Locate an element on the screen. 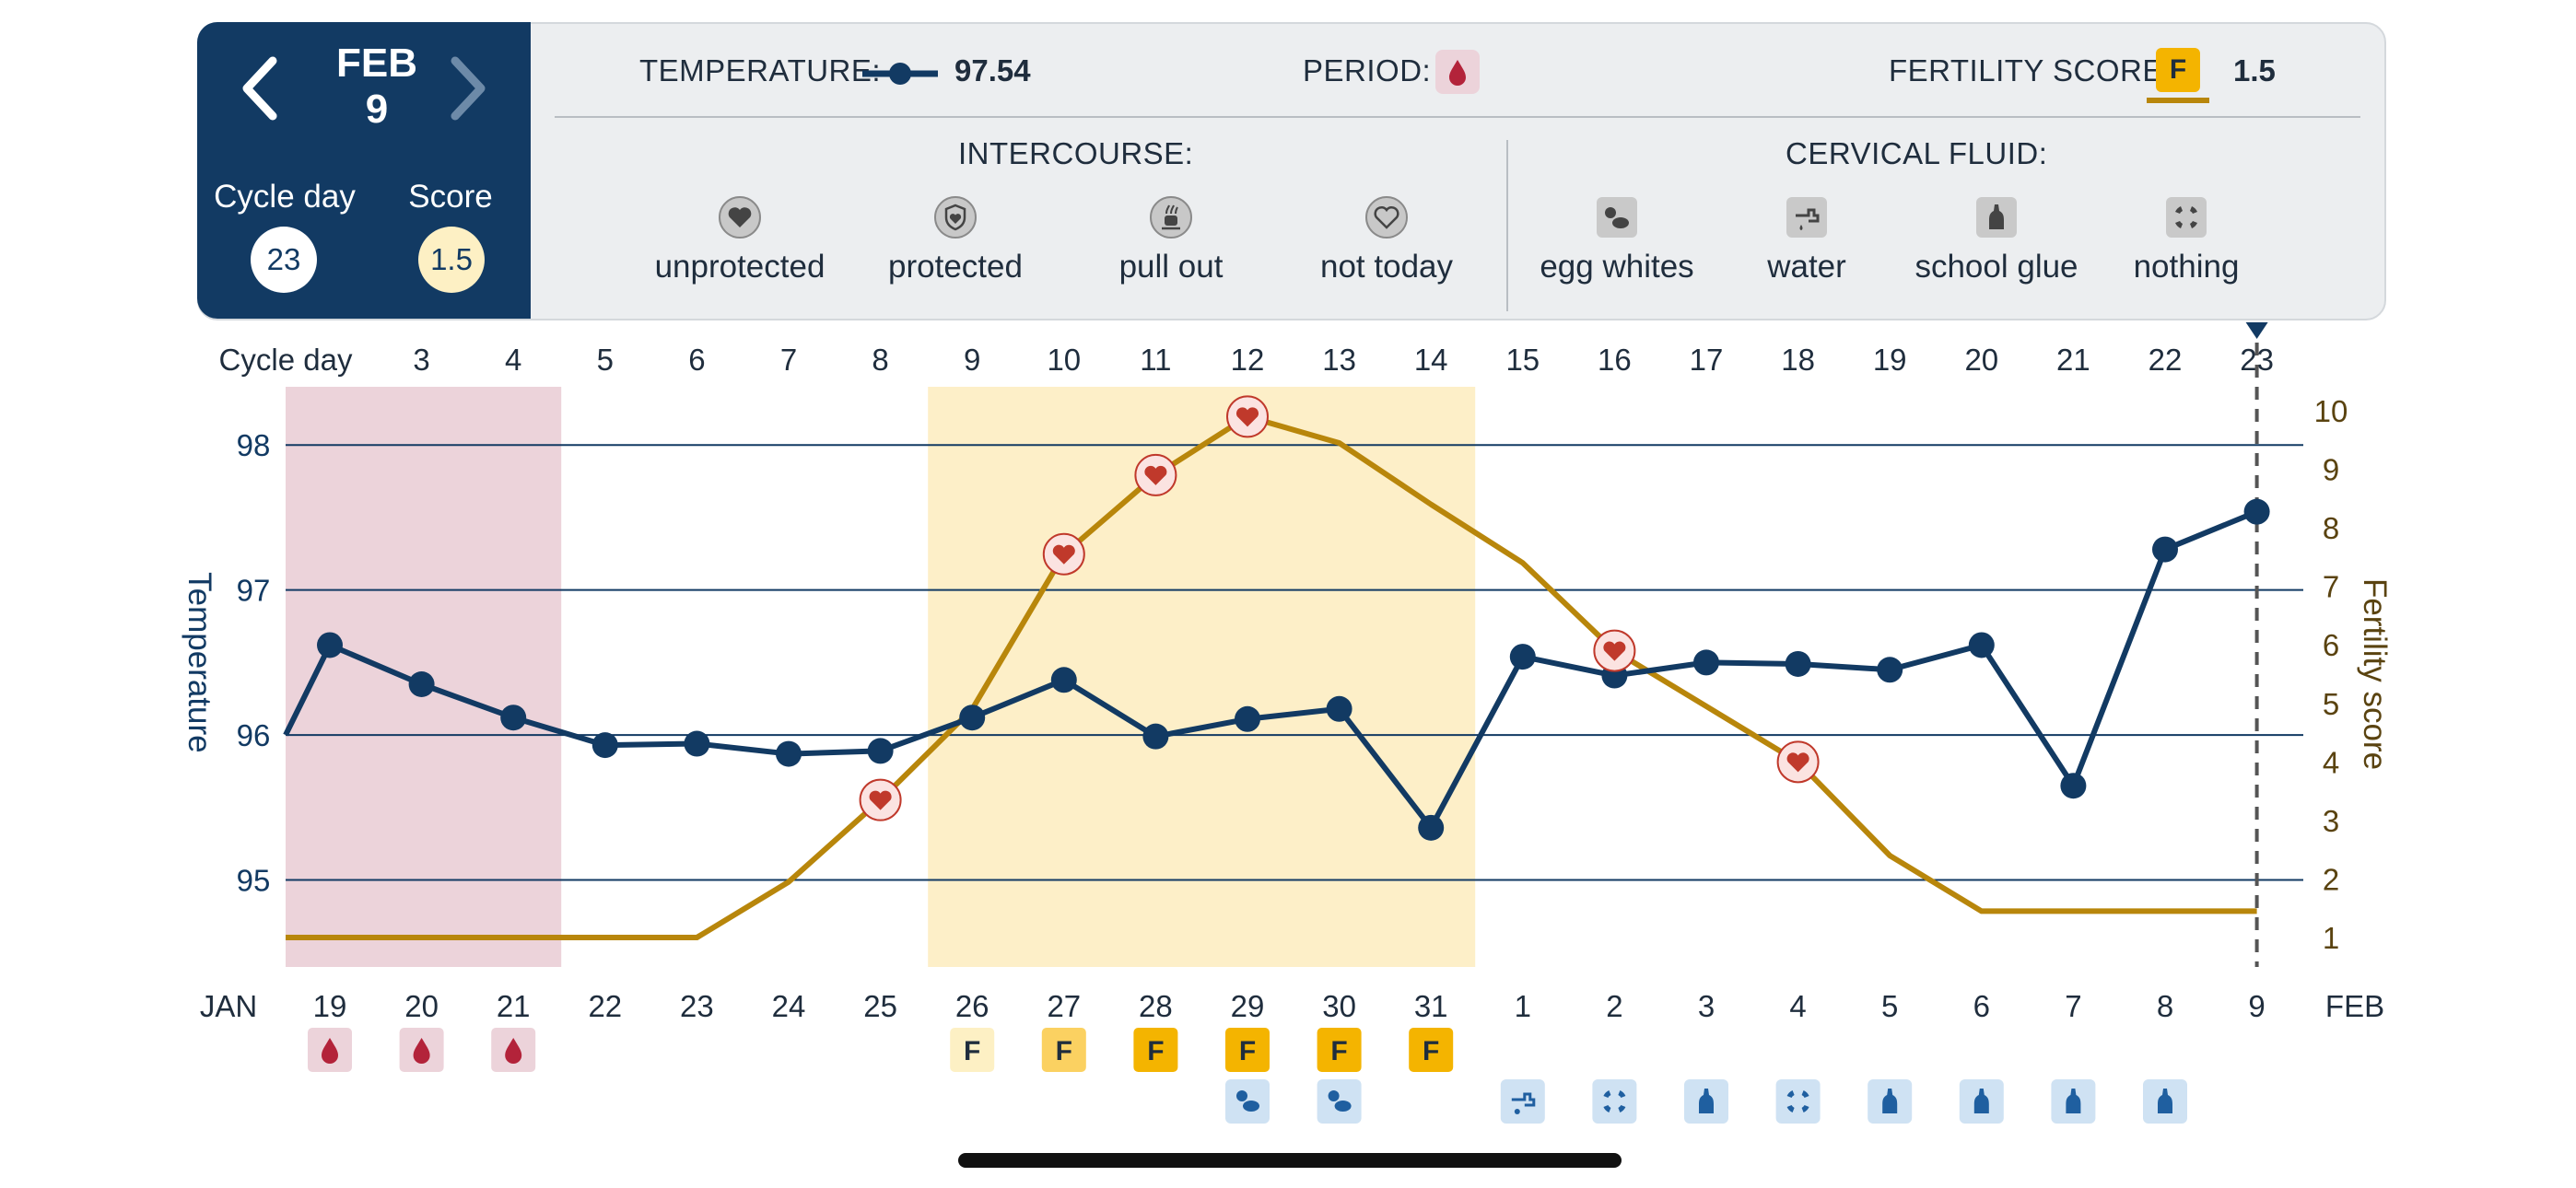 Image resolution: width=2576 pixels, height=1188 pixels. fertility-tick: 7 is located at coordinates (2331, 587).